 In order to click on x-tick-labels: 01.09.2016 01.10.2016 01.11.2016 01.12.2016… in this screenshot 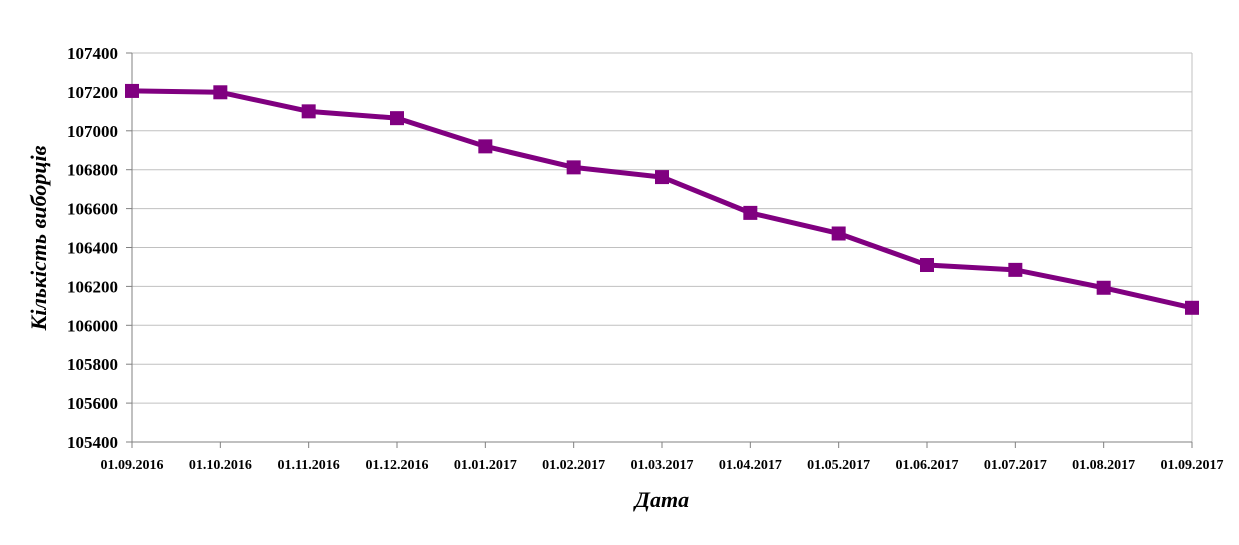, I will do `click(662, 465)`.